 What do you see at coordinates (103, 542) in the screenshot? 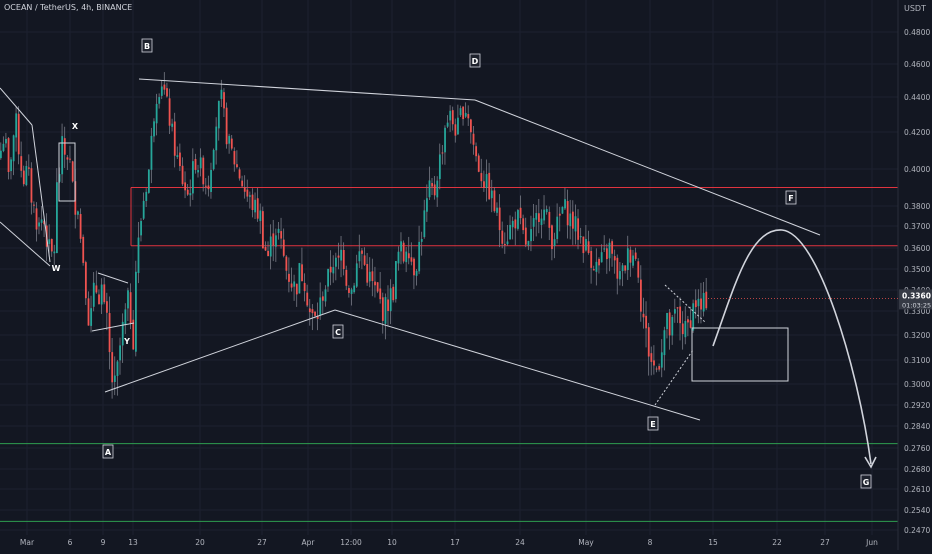
I see `x-tick-label: 9` at bounding box center [103, 542].